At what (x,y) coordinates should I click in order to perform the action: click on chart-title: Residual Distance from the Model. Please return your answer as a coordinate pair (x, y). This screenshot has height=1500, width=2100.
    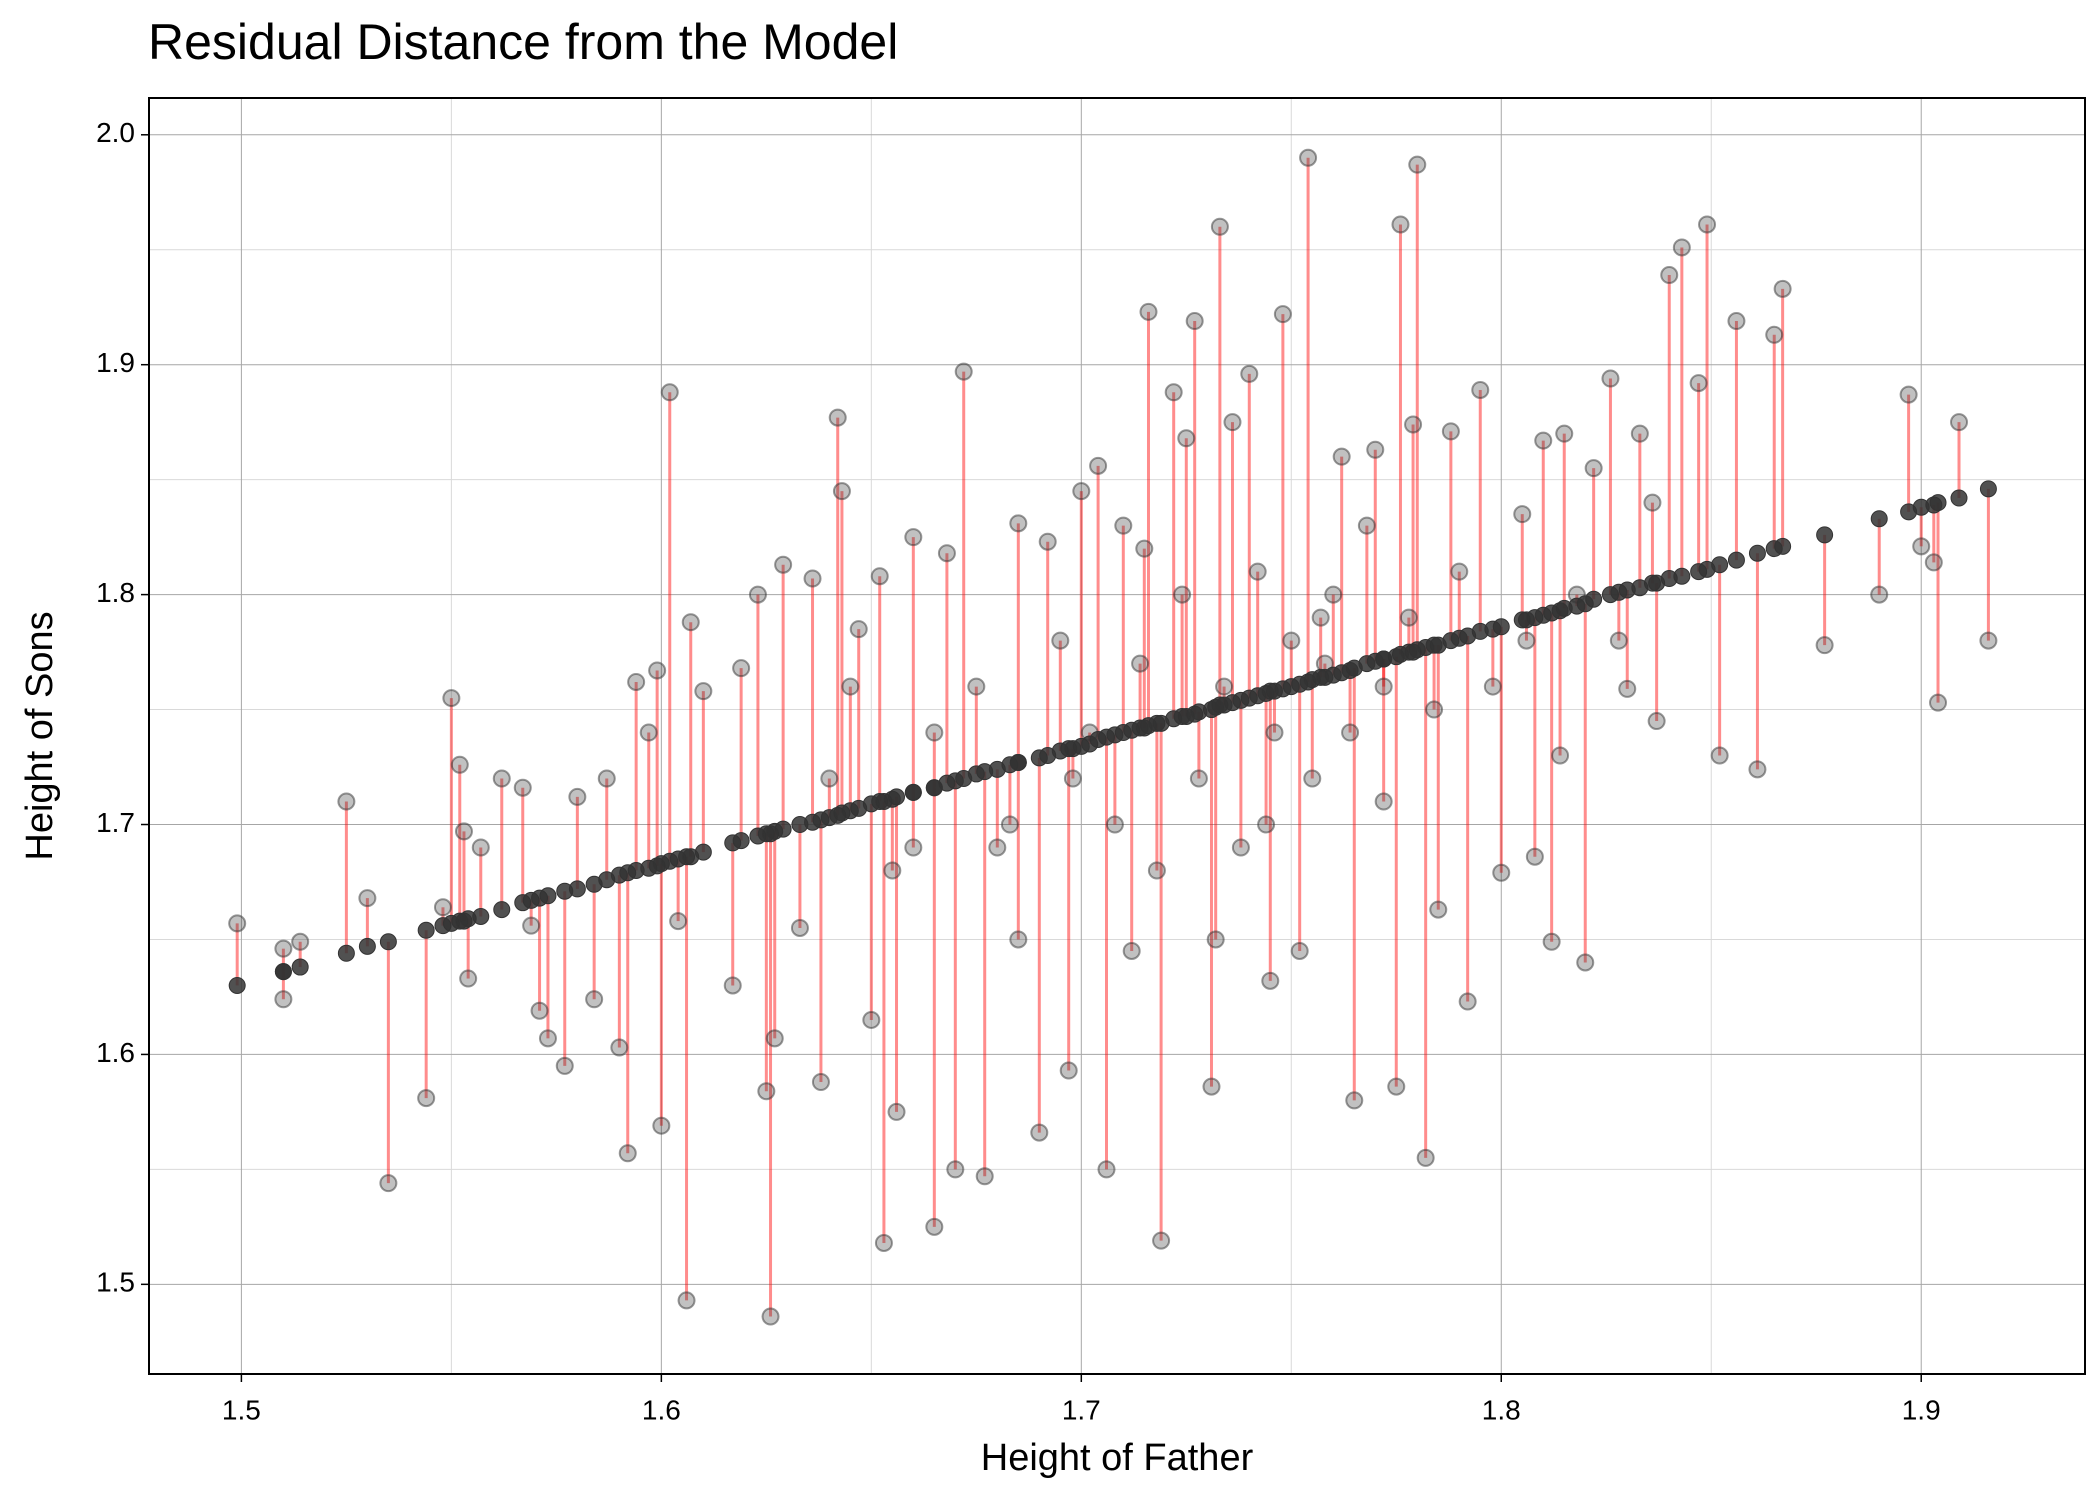
    Looking at the image, I should click on (523, 42).